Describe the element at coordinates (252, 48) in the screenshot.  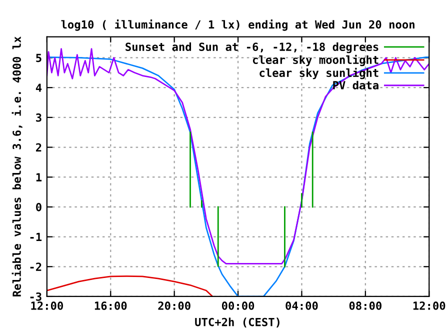
I see `legend-label: Sunset and Sun at -6, -12, -18 degrees` at that location.